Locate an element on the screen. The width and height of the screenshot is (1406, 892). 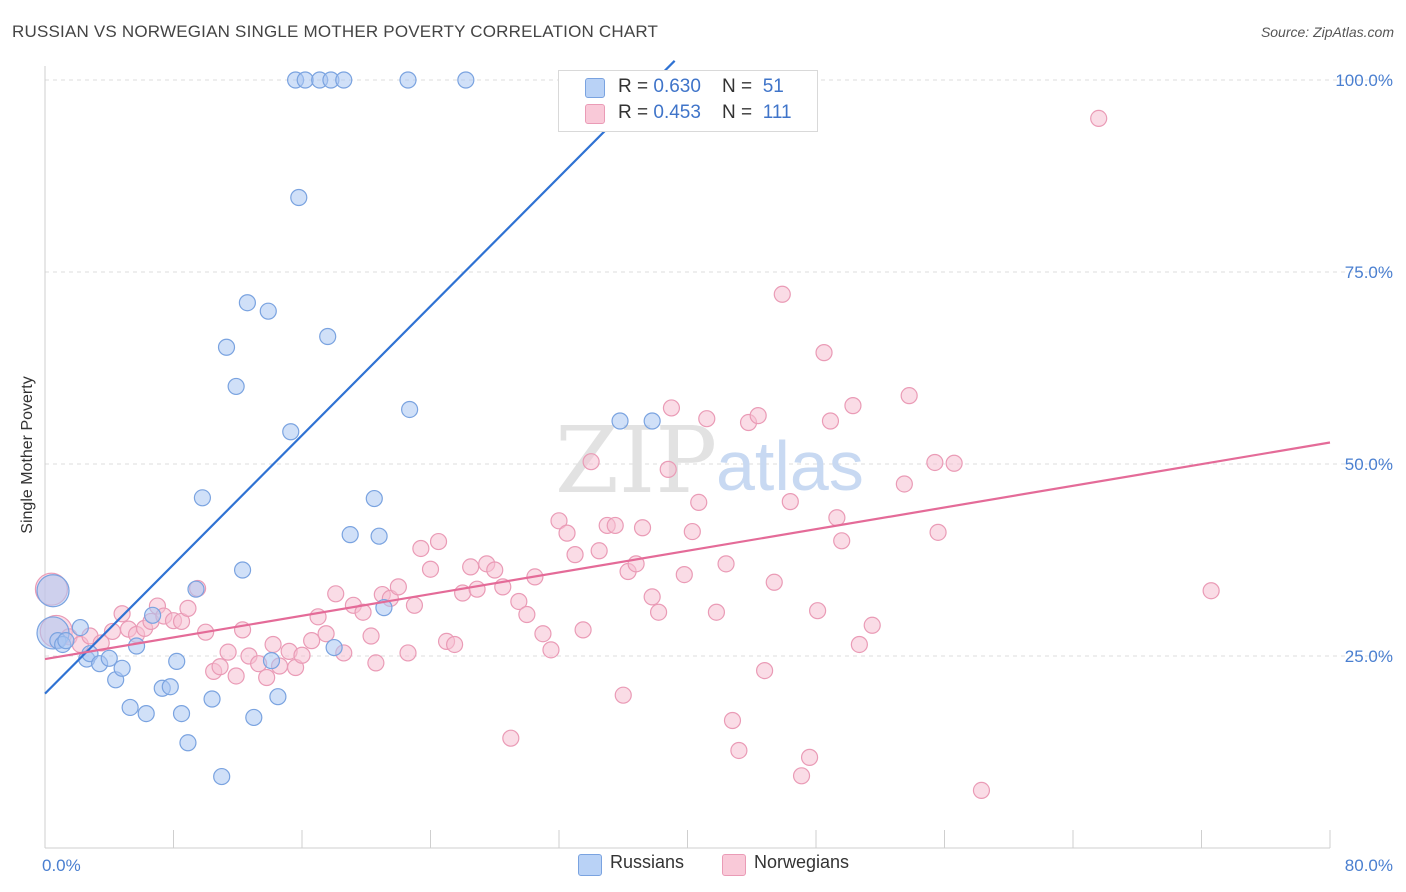
y-tick-label: 25.0% is located at coordinates (1369, 656).